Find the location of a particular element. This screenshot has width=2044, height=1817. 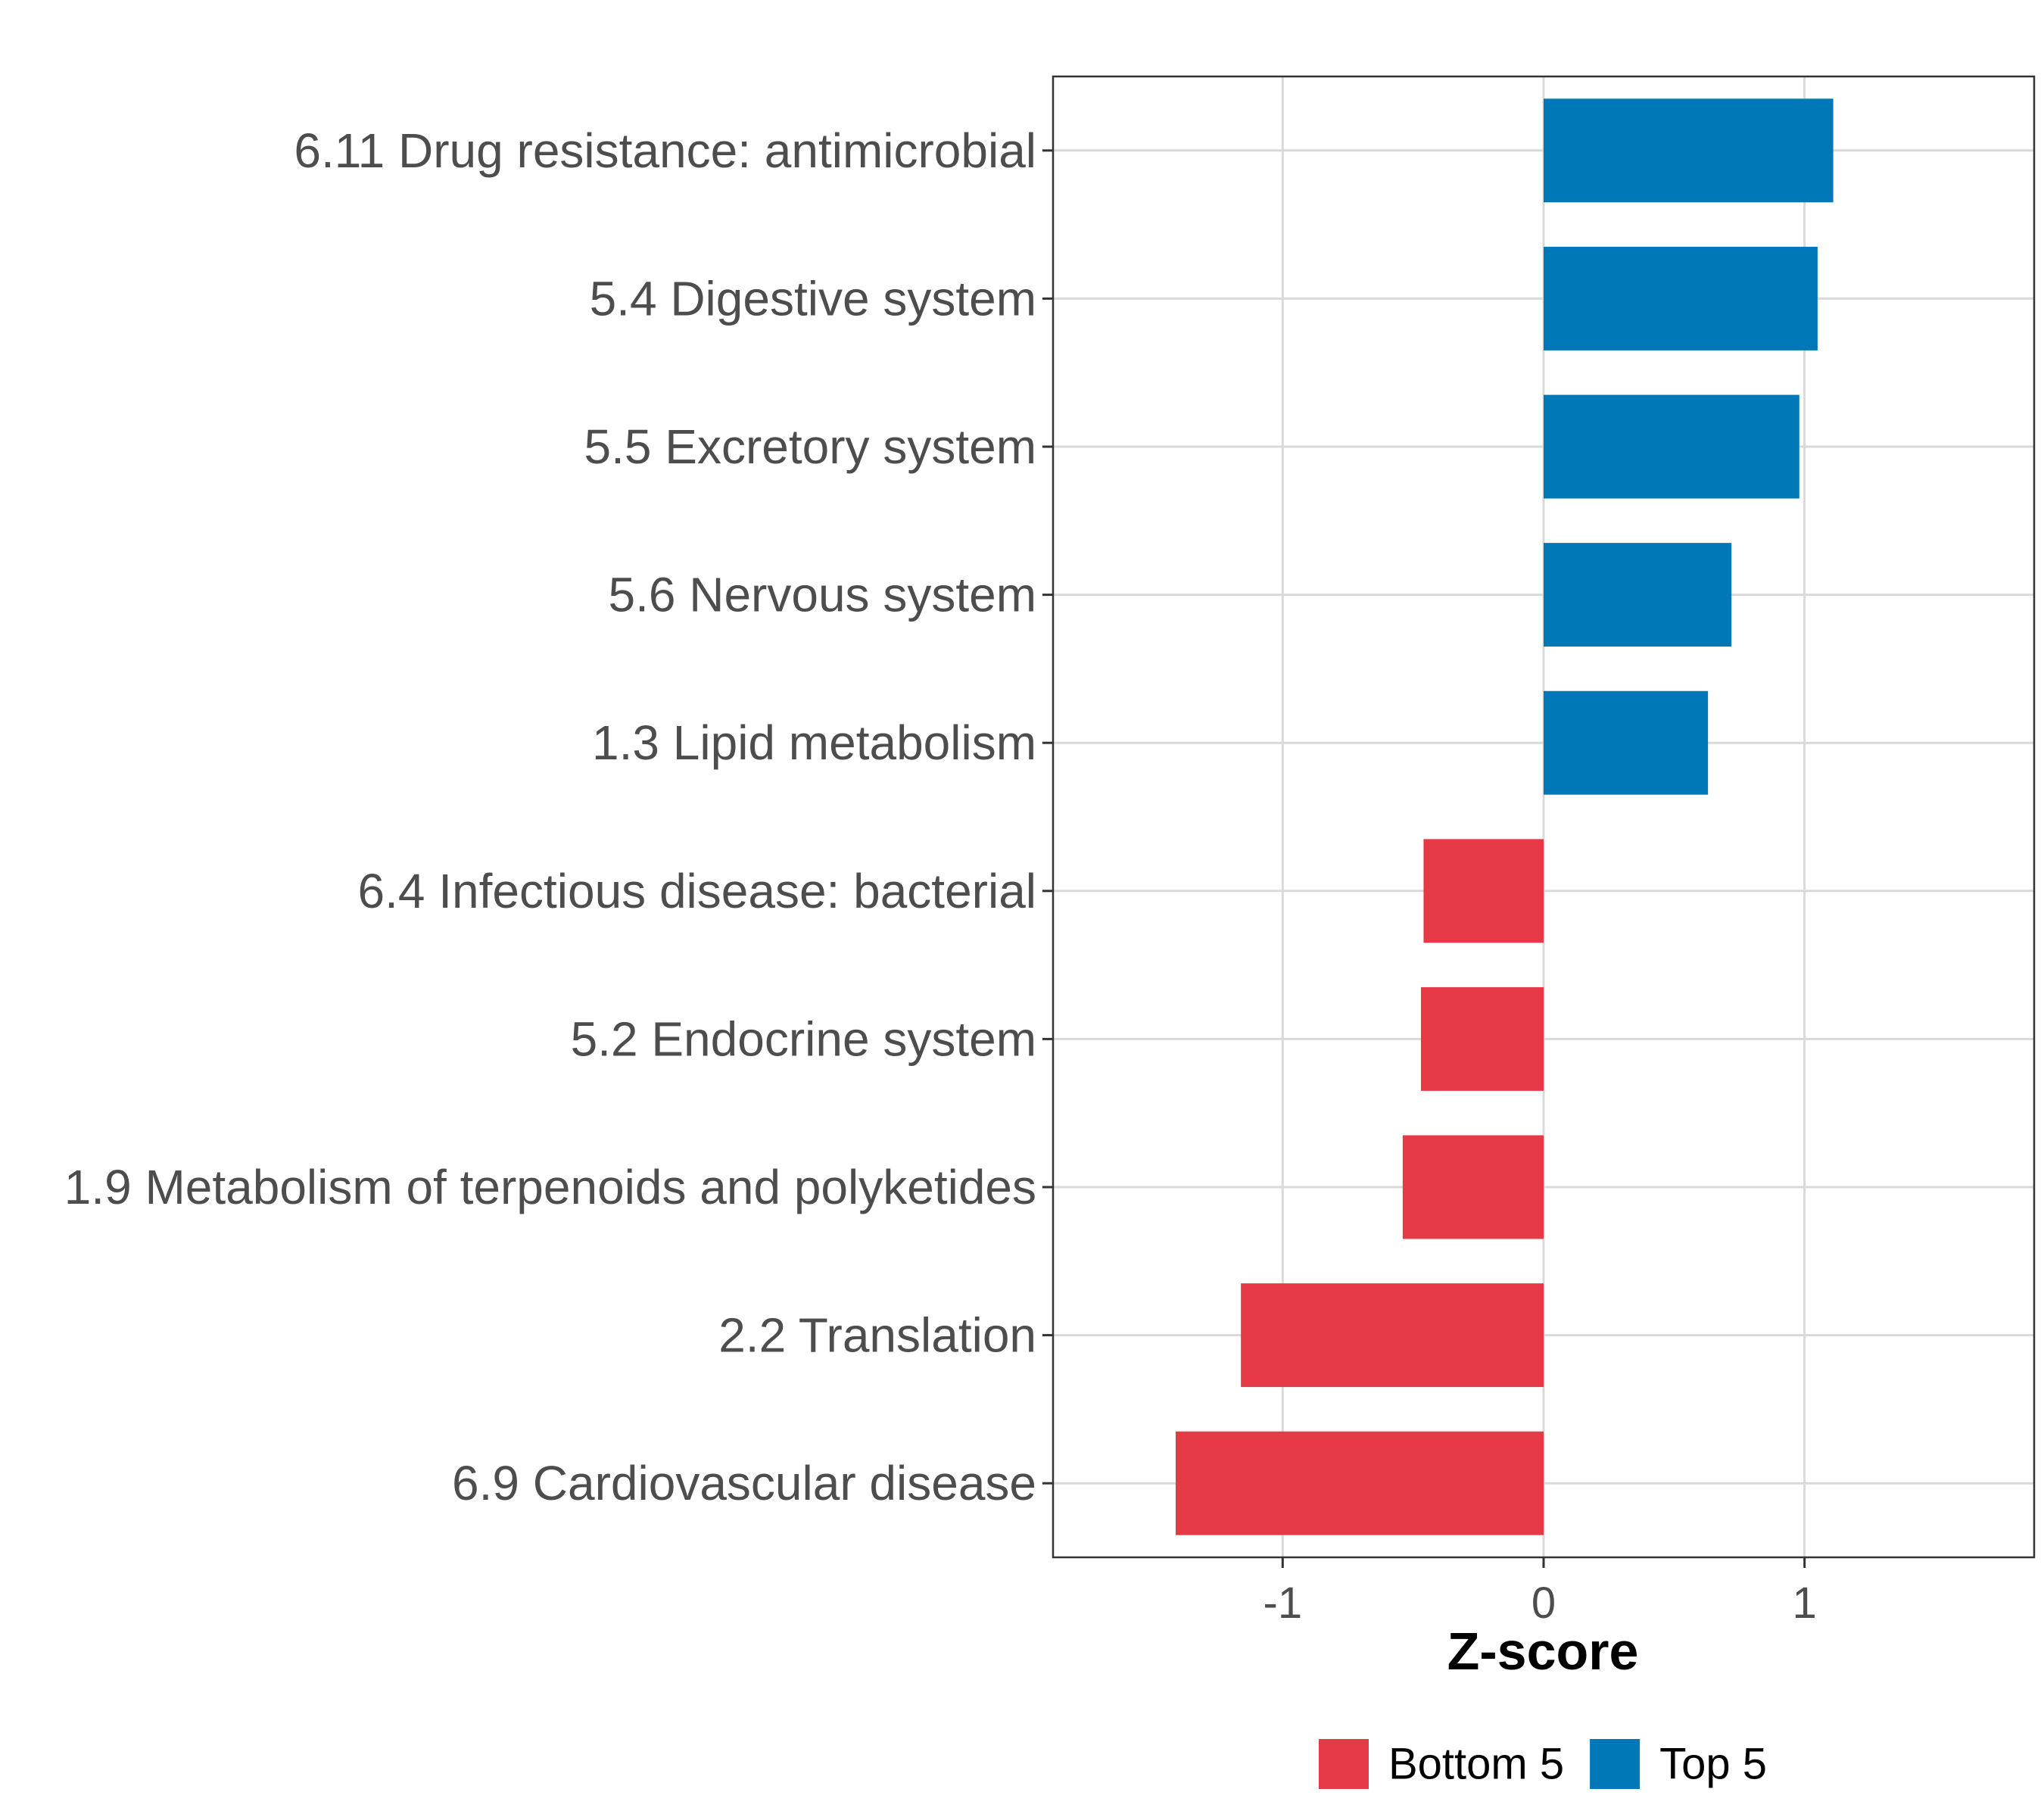

x-tick-label: -1 is located at coordinates (1283, 1603).